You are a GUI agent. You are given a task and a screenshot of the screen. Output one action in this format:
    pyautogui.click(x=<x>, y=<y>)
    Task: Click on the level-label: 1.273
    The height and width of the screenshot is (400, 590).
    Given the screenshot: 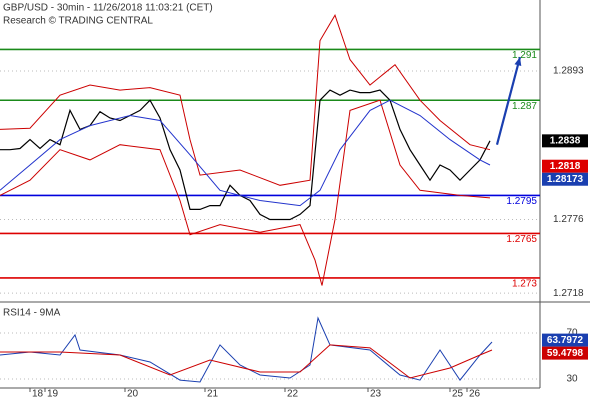 What is the action you would take?
    pyautogui.click(x=524, y=284)
    